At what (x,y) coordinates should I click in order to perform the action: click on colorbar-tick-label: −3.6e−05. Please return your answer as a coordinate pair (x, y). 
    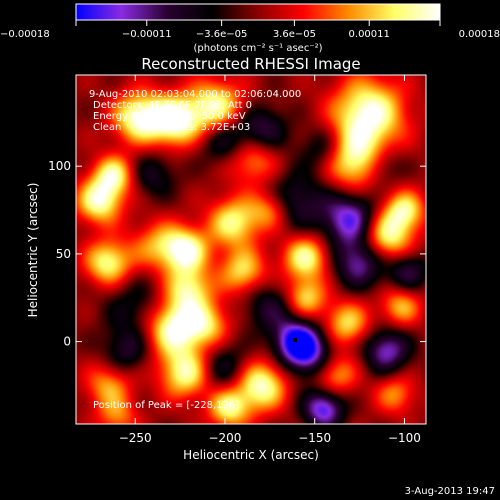
    Looking at the image, I should click on (222, 34).